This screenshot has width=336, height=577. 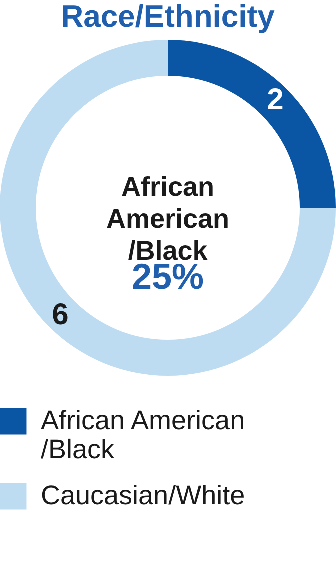 I want to click on data-label: 2, so click(x=275, y=100).